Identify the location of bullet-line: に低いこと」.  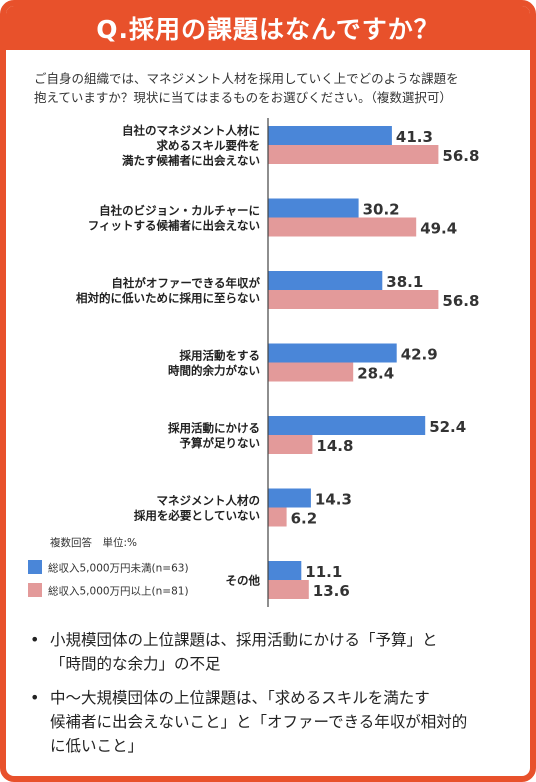
(97, 746).